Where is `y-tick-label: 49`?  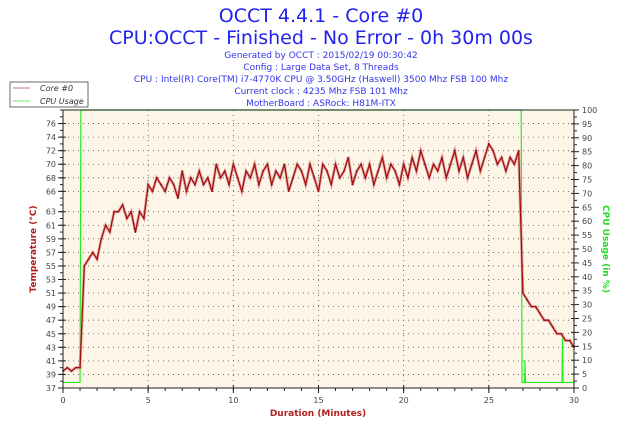 y-tick-label: 49 is located at coordinates (51, 307).